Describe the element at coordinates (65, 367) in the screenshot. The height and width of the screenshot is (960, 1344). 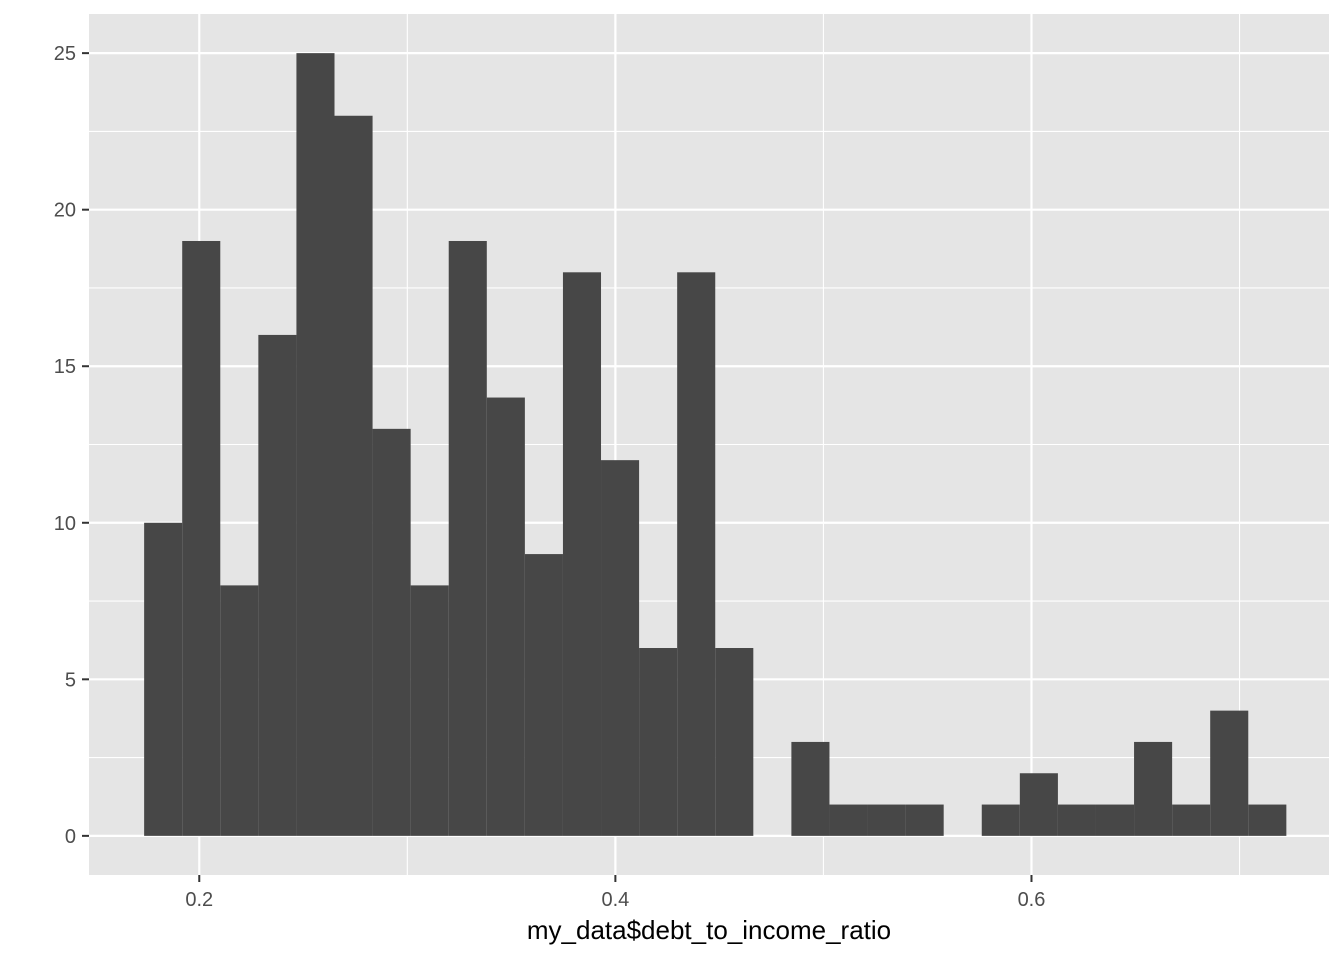
I see `y-tick-label: 15` at that location.